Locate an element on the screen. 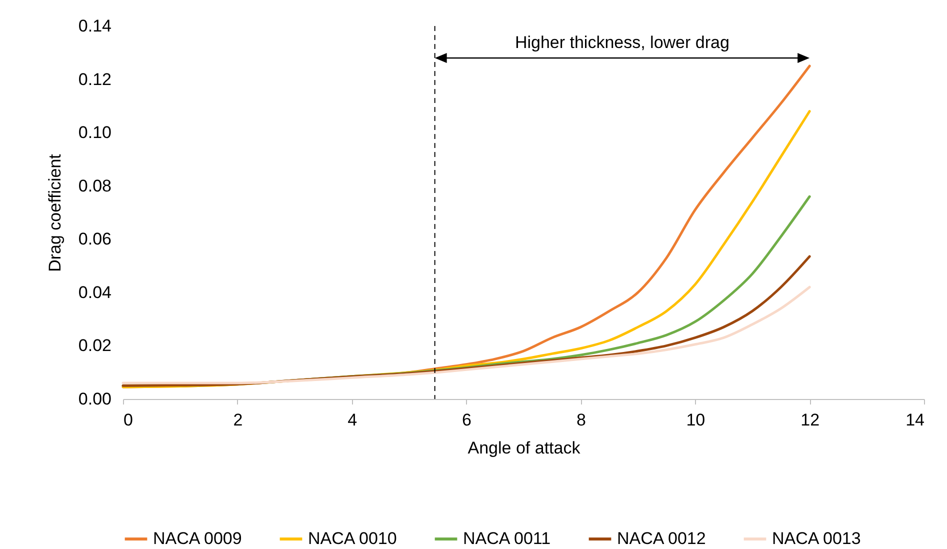 The image size is (947, 549). legend-label: NACA 0011 is located at coordinates (507, 538).